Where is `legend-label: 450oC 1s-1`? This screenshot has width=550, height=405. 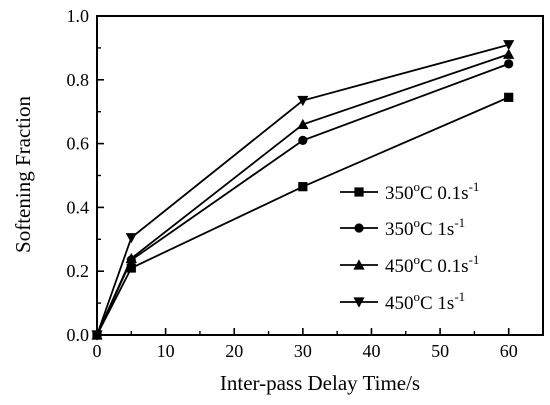 legend-label: 450oC 1s-1 is located at coordinates (425, 301).